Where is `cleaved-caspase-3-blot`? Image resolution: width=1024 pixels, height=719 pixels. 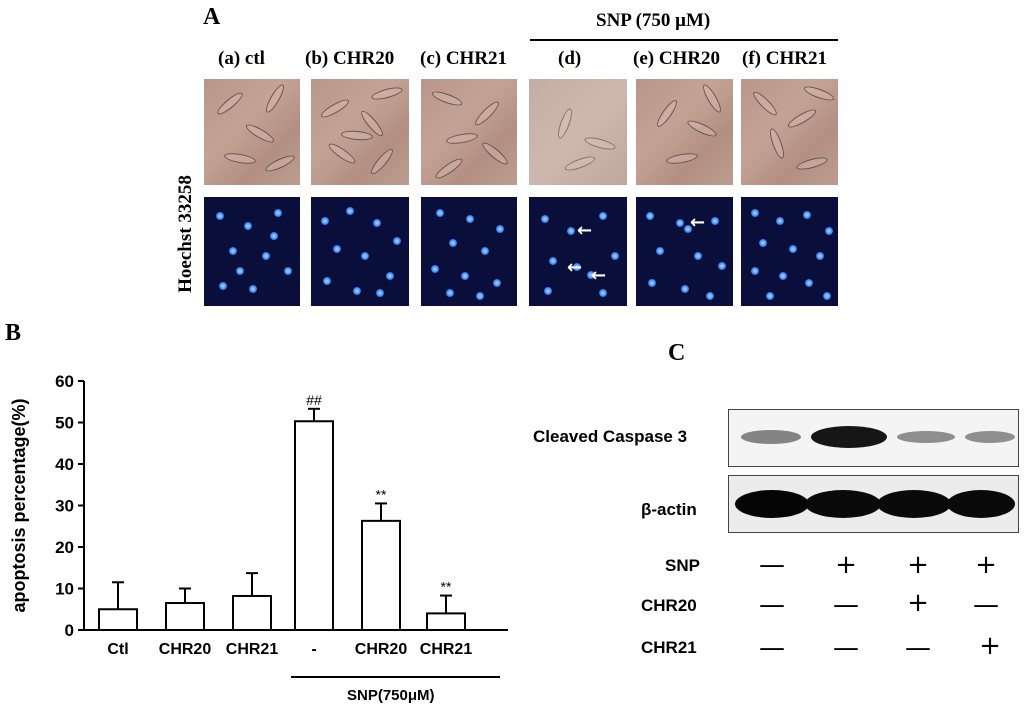 cleaved-caspase-3-blot is located at coordinates (873, 438).